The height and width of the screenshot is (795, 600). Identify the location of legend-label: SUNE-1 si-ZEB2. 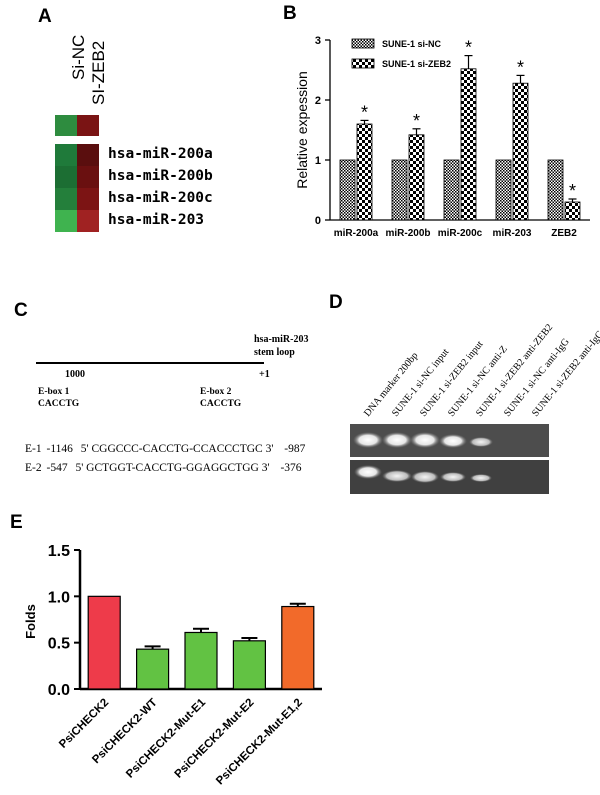
(416, 64).